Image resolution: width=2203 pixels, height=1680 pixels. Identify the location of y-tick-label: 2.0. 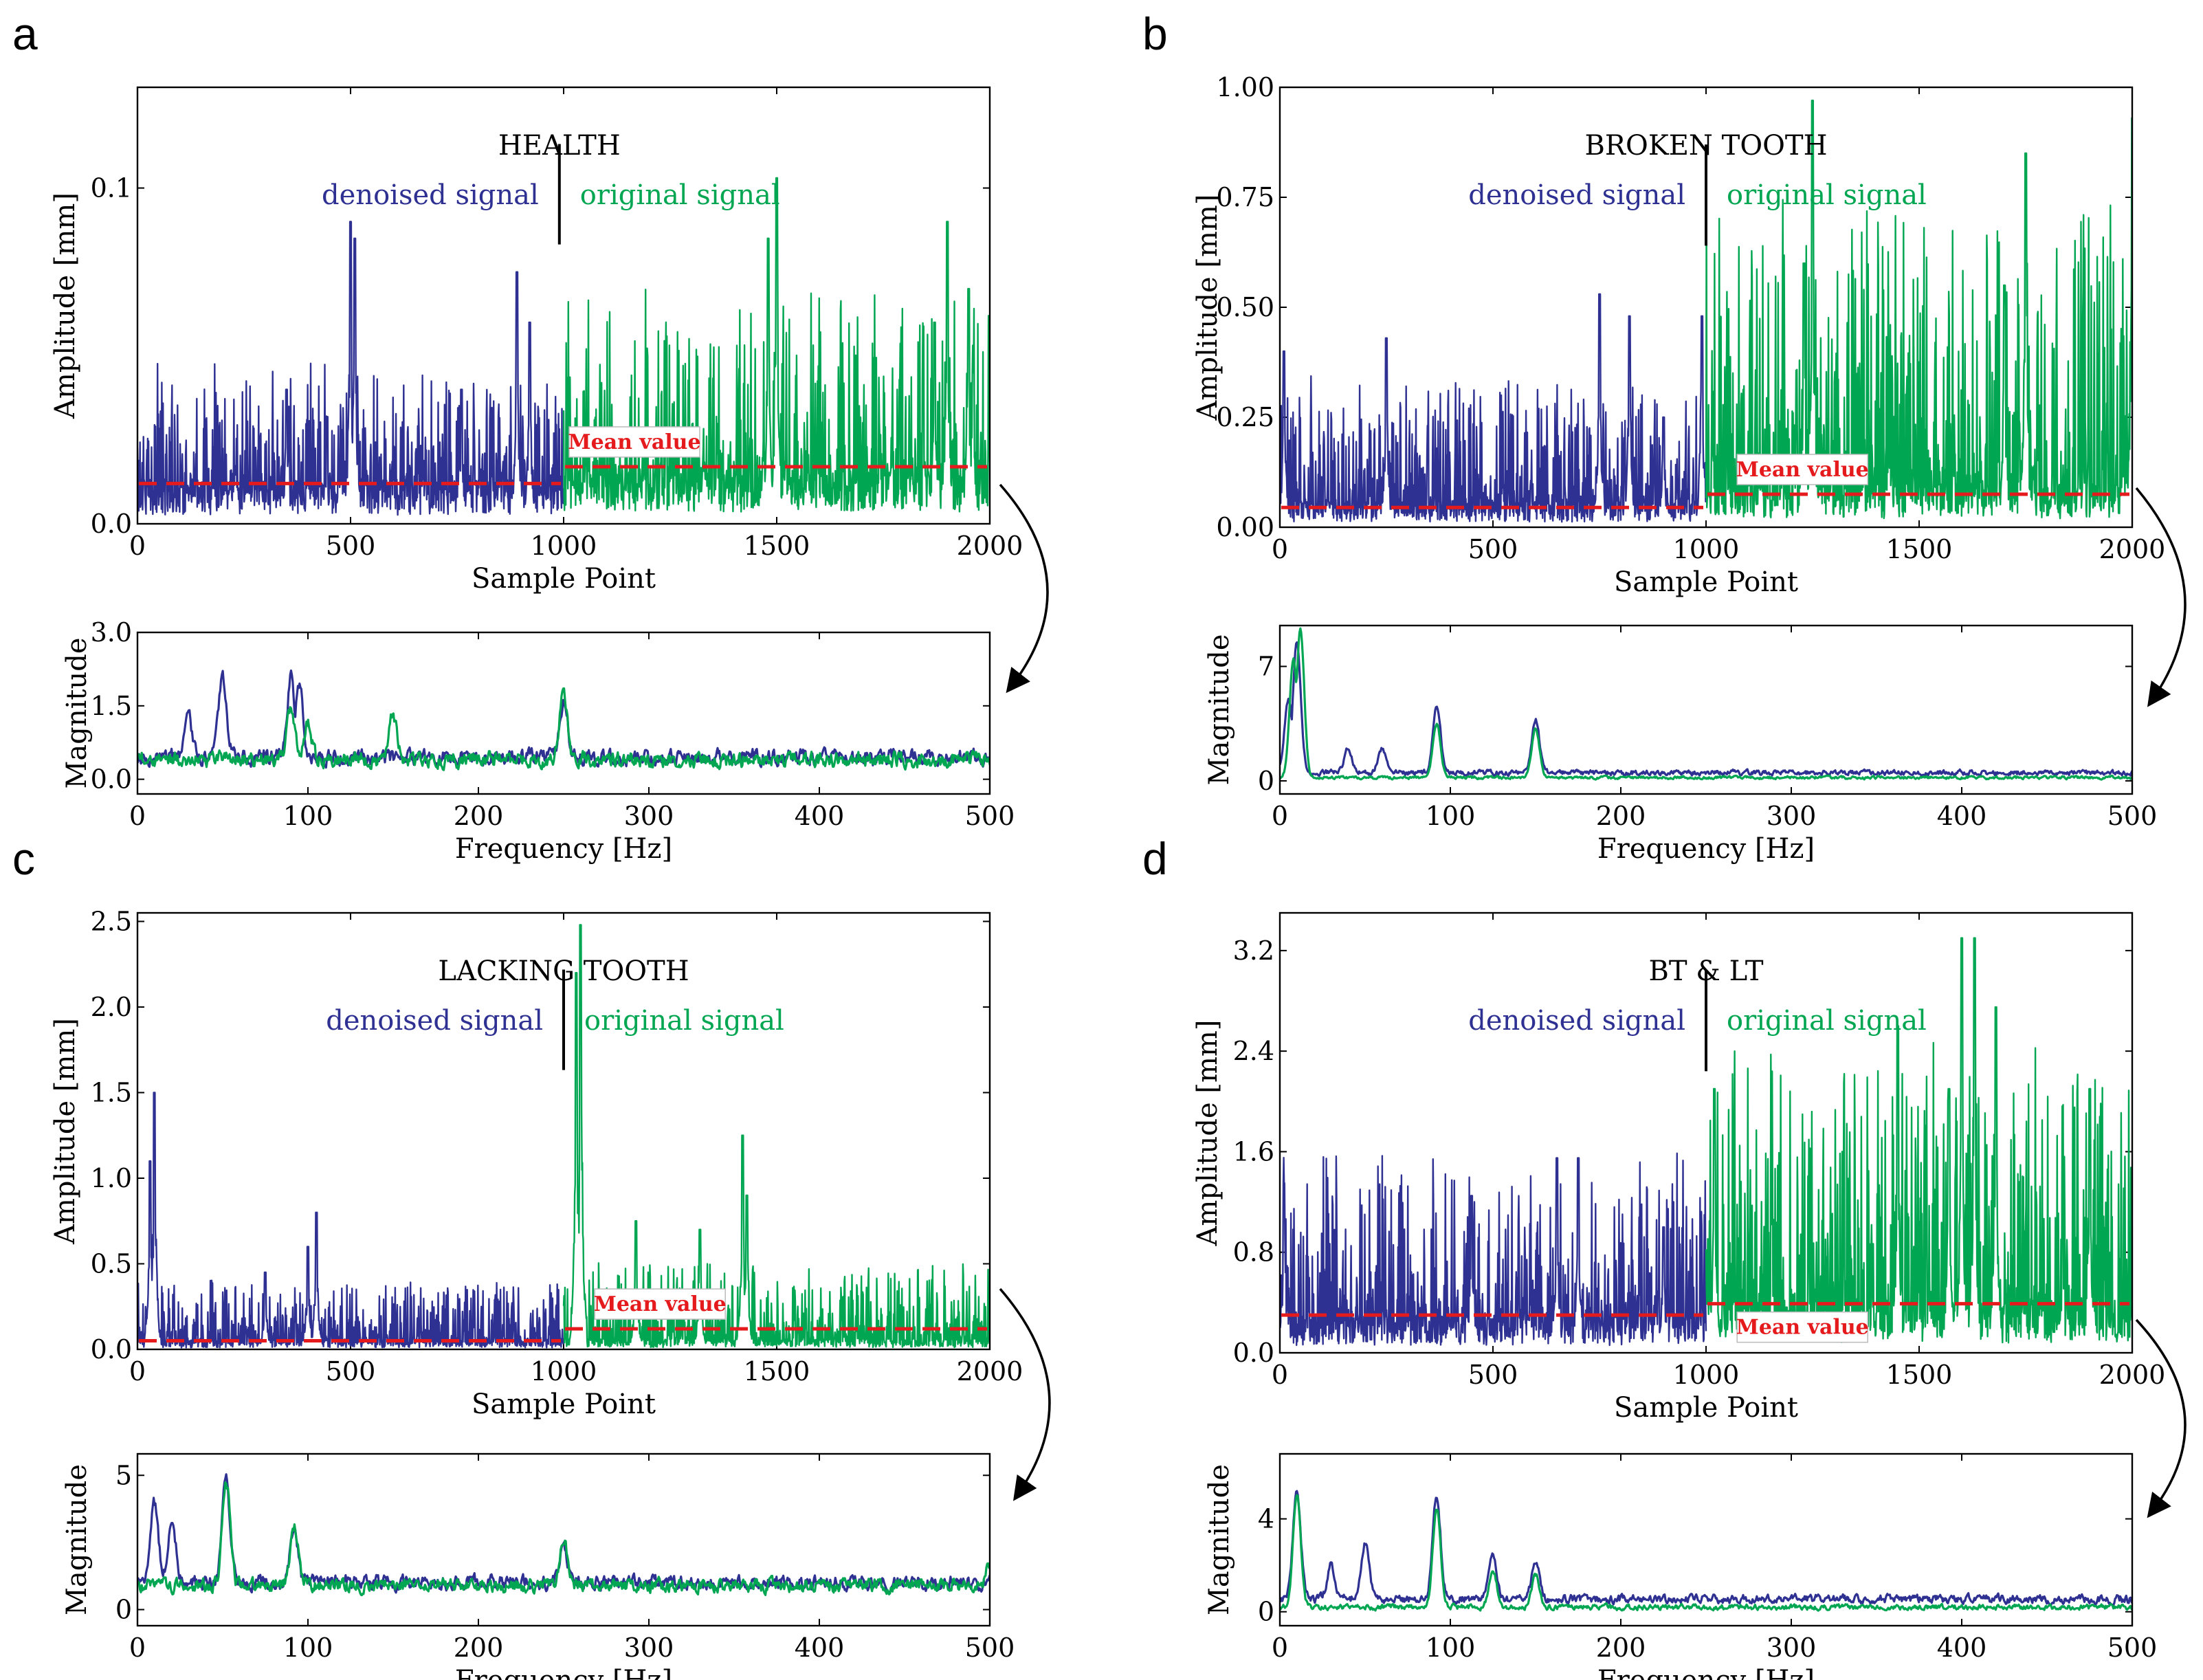
(112, 1007).